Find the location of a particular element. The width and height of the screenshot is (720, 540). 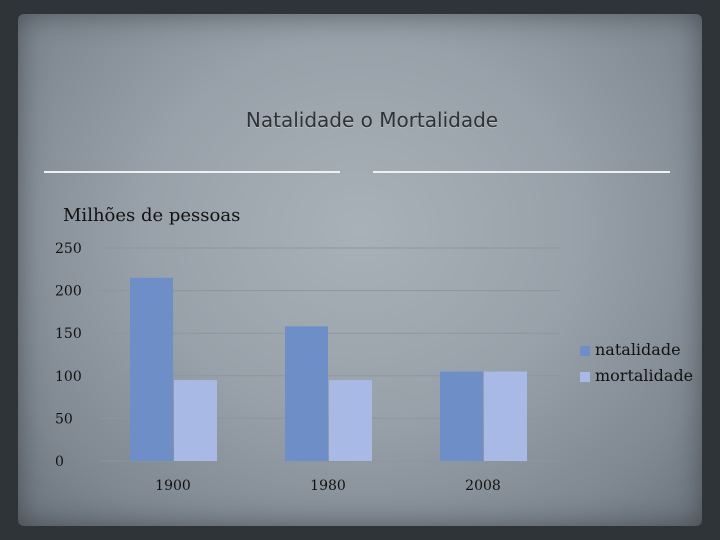

divider-left is located at coordinates (192, 172).